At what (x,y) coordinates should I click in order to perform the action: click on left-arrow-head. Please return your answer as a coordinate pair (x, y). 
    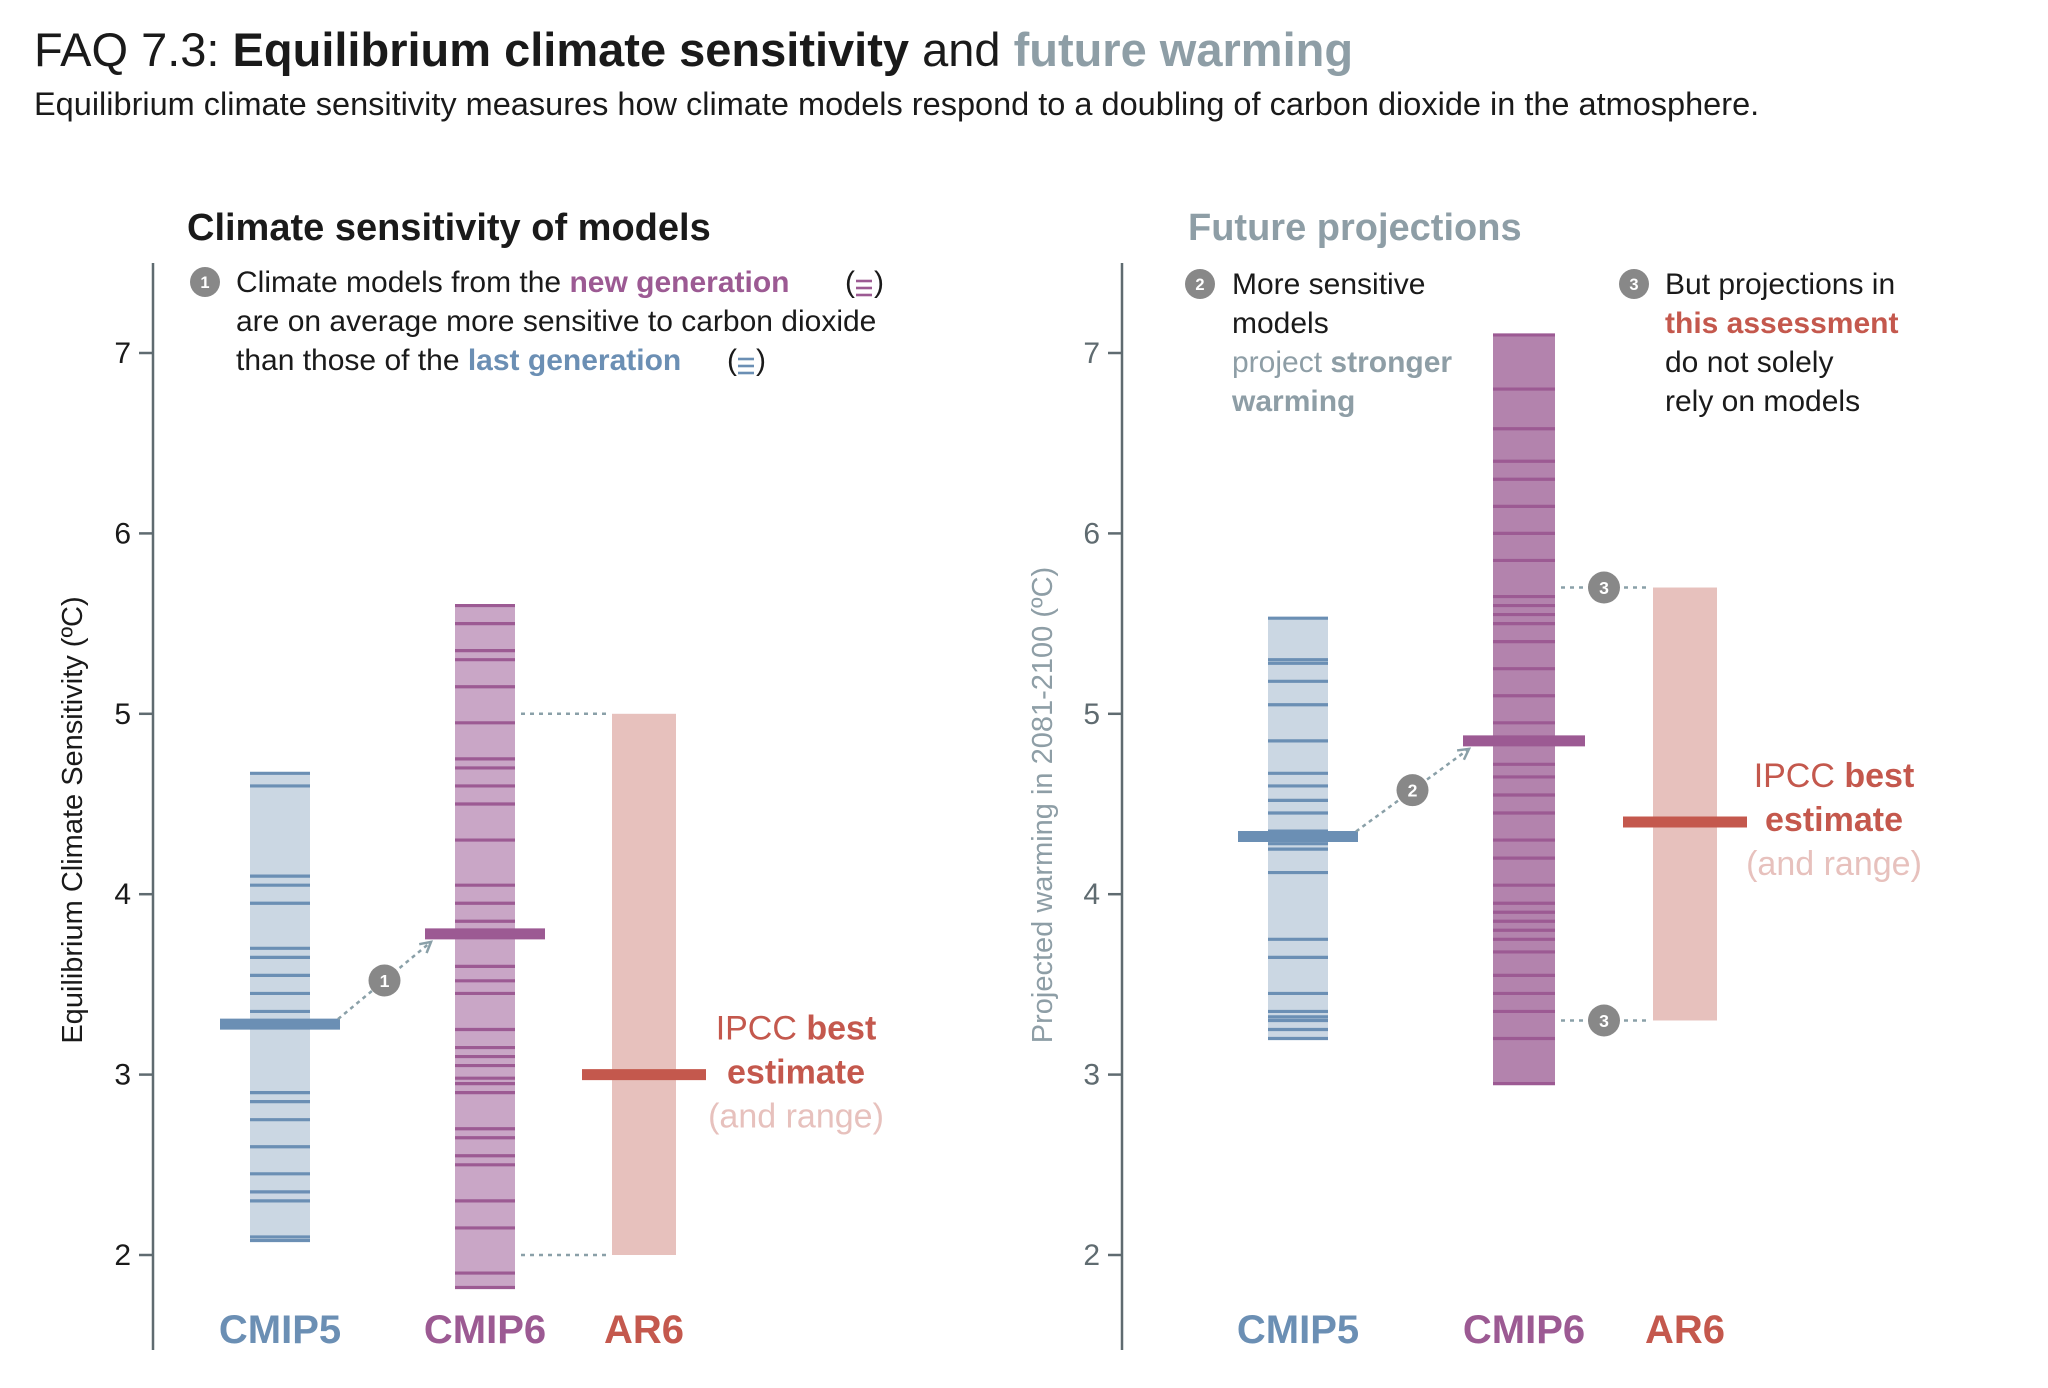
    Looking at the image, I should click on (426, 947).